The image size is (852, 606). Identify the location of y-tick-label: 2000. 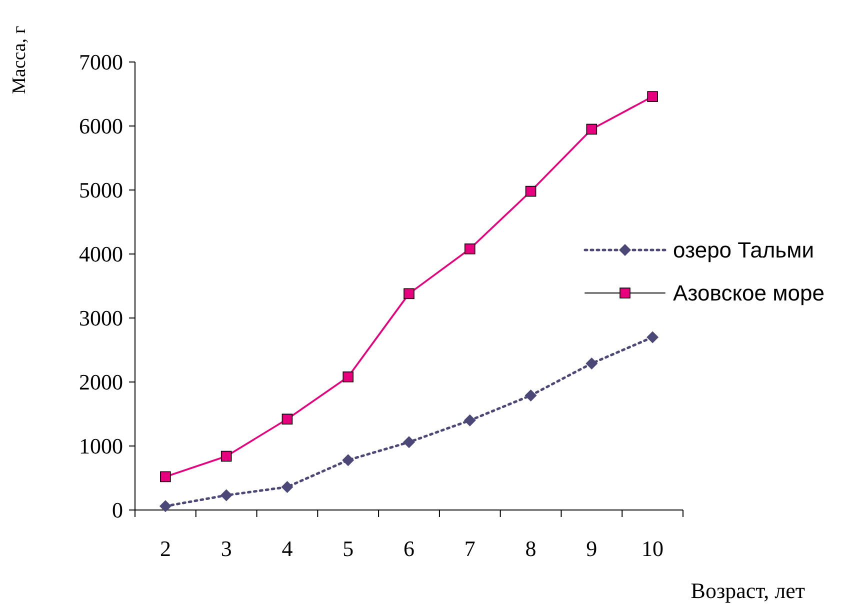
(101, 382).